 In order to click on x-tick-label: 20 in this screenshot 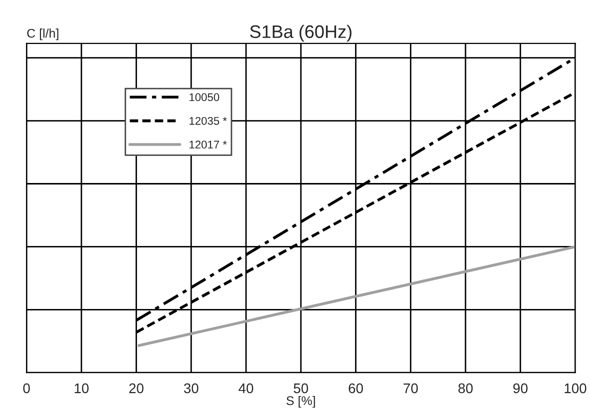, I will do `click(136, 388)`.